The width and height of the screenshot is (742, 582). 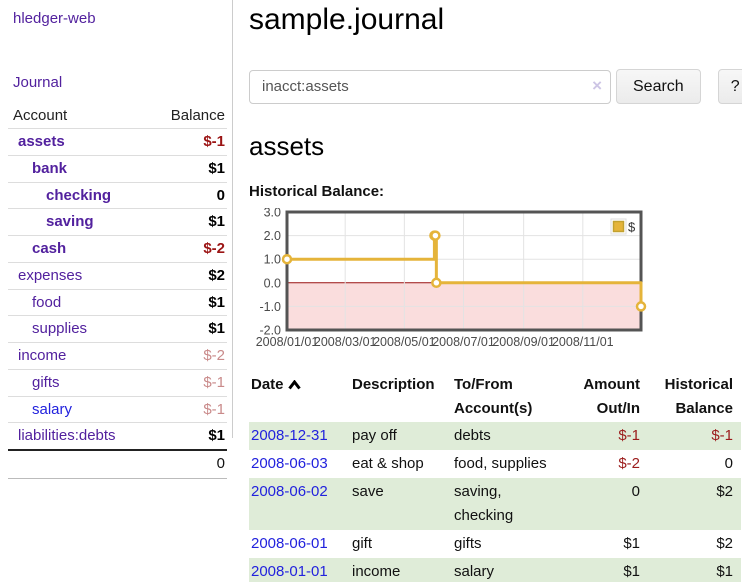 What do you see at coordinates (728, 463) in the screenshot?
I see `transaction-historical: 0` at bounding box center [728, 463].